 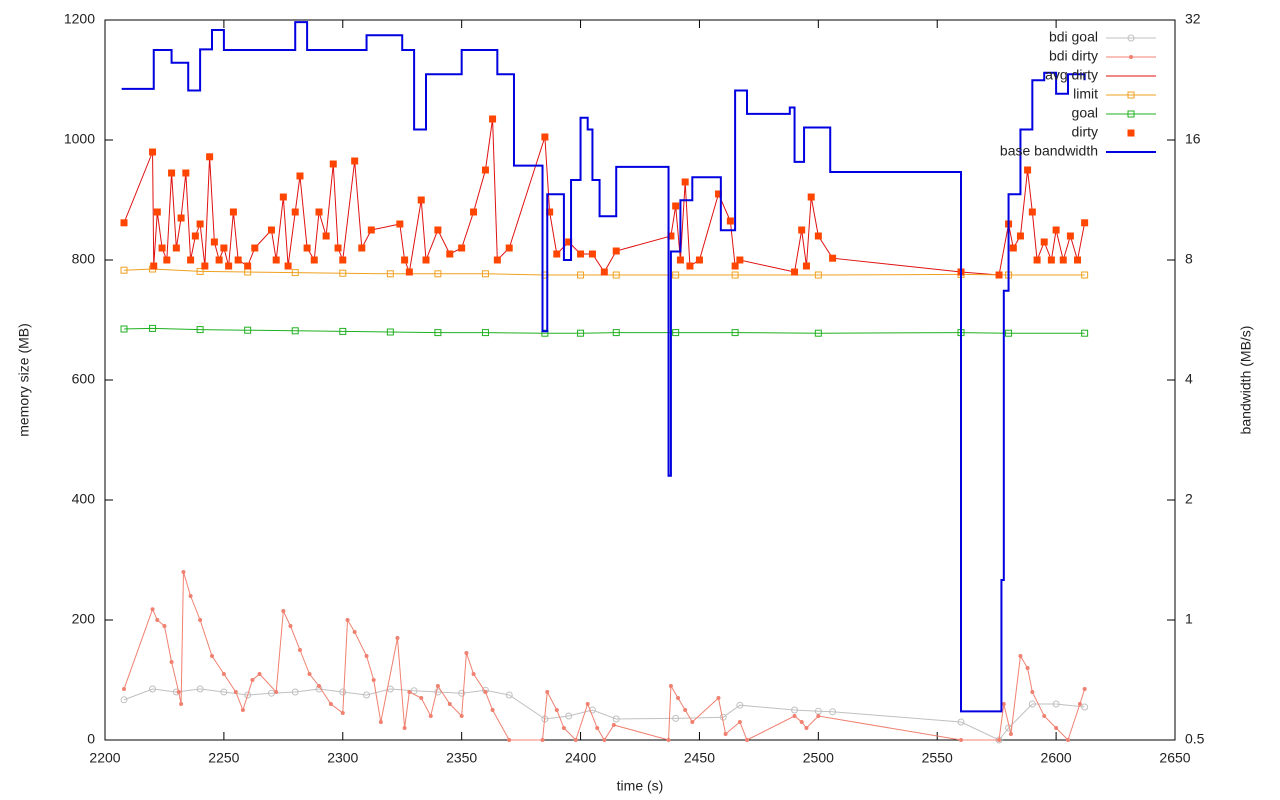 What do you see at coordinates (1193, 19) in the screenshot?
I see `y2-tick-label: 32` at bounding box center [1193, 19].